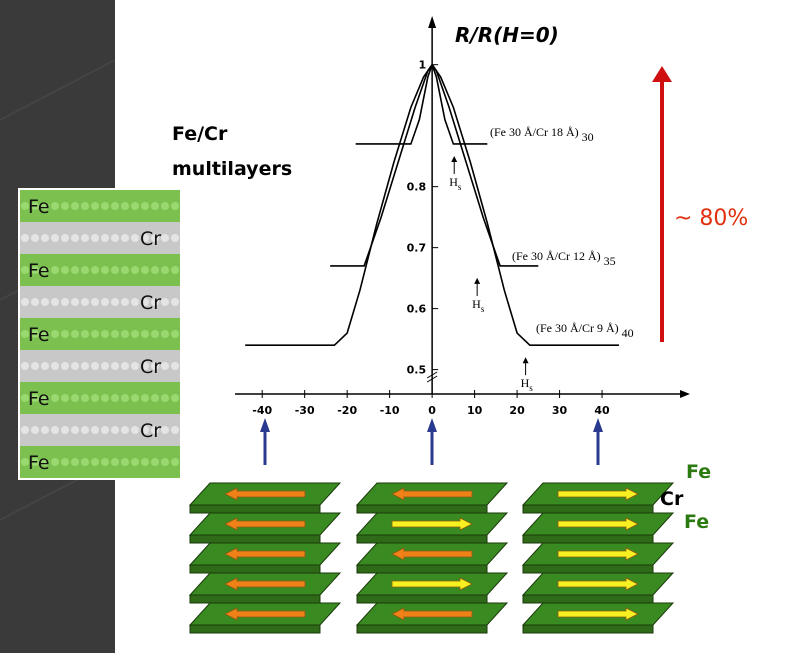 The image size is (810, 653). I want to click on hs-text: H, so click(453, 182).